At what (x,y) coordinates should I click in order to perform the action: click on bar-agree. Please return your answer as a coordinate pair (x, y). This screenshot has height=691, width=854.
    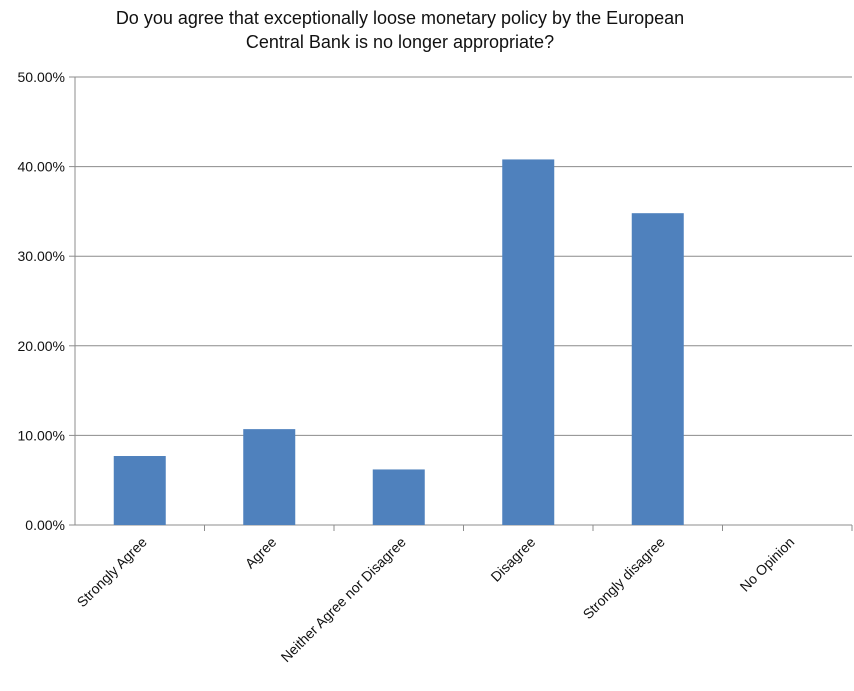
    Looking at the image, I should click on (269, 477).